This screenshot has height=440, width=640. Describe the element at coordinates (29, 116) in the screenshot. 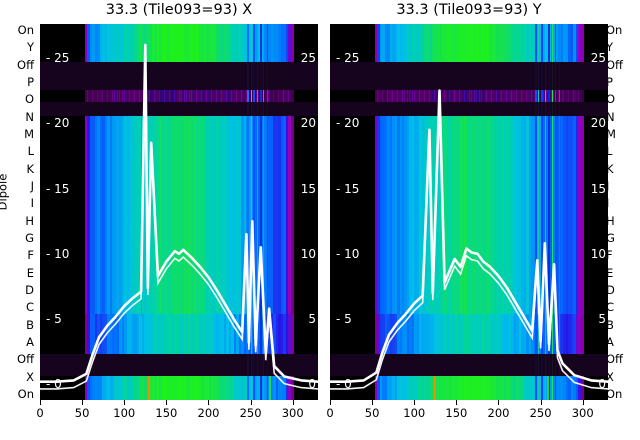

I see `category-tick-left-n: N` at that location.